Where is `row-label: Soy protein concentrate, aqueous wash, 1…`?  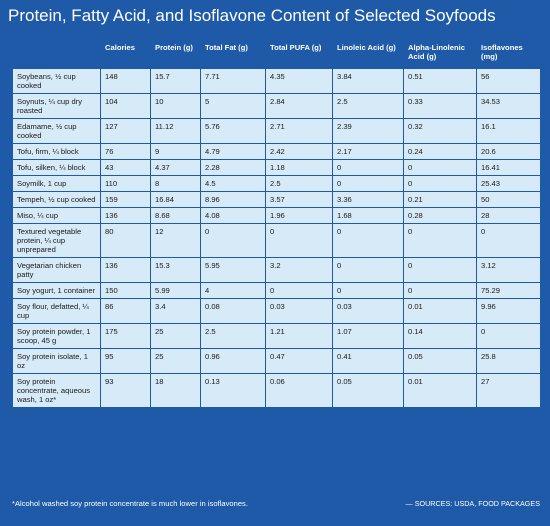
row-label: Soy protein concentrate, aqueous wash, 1… is located at coordinates (56, 390).